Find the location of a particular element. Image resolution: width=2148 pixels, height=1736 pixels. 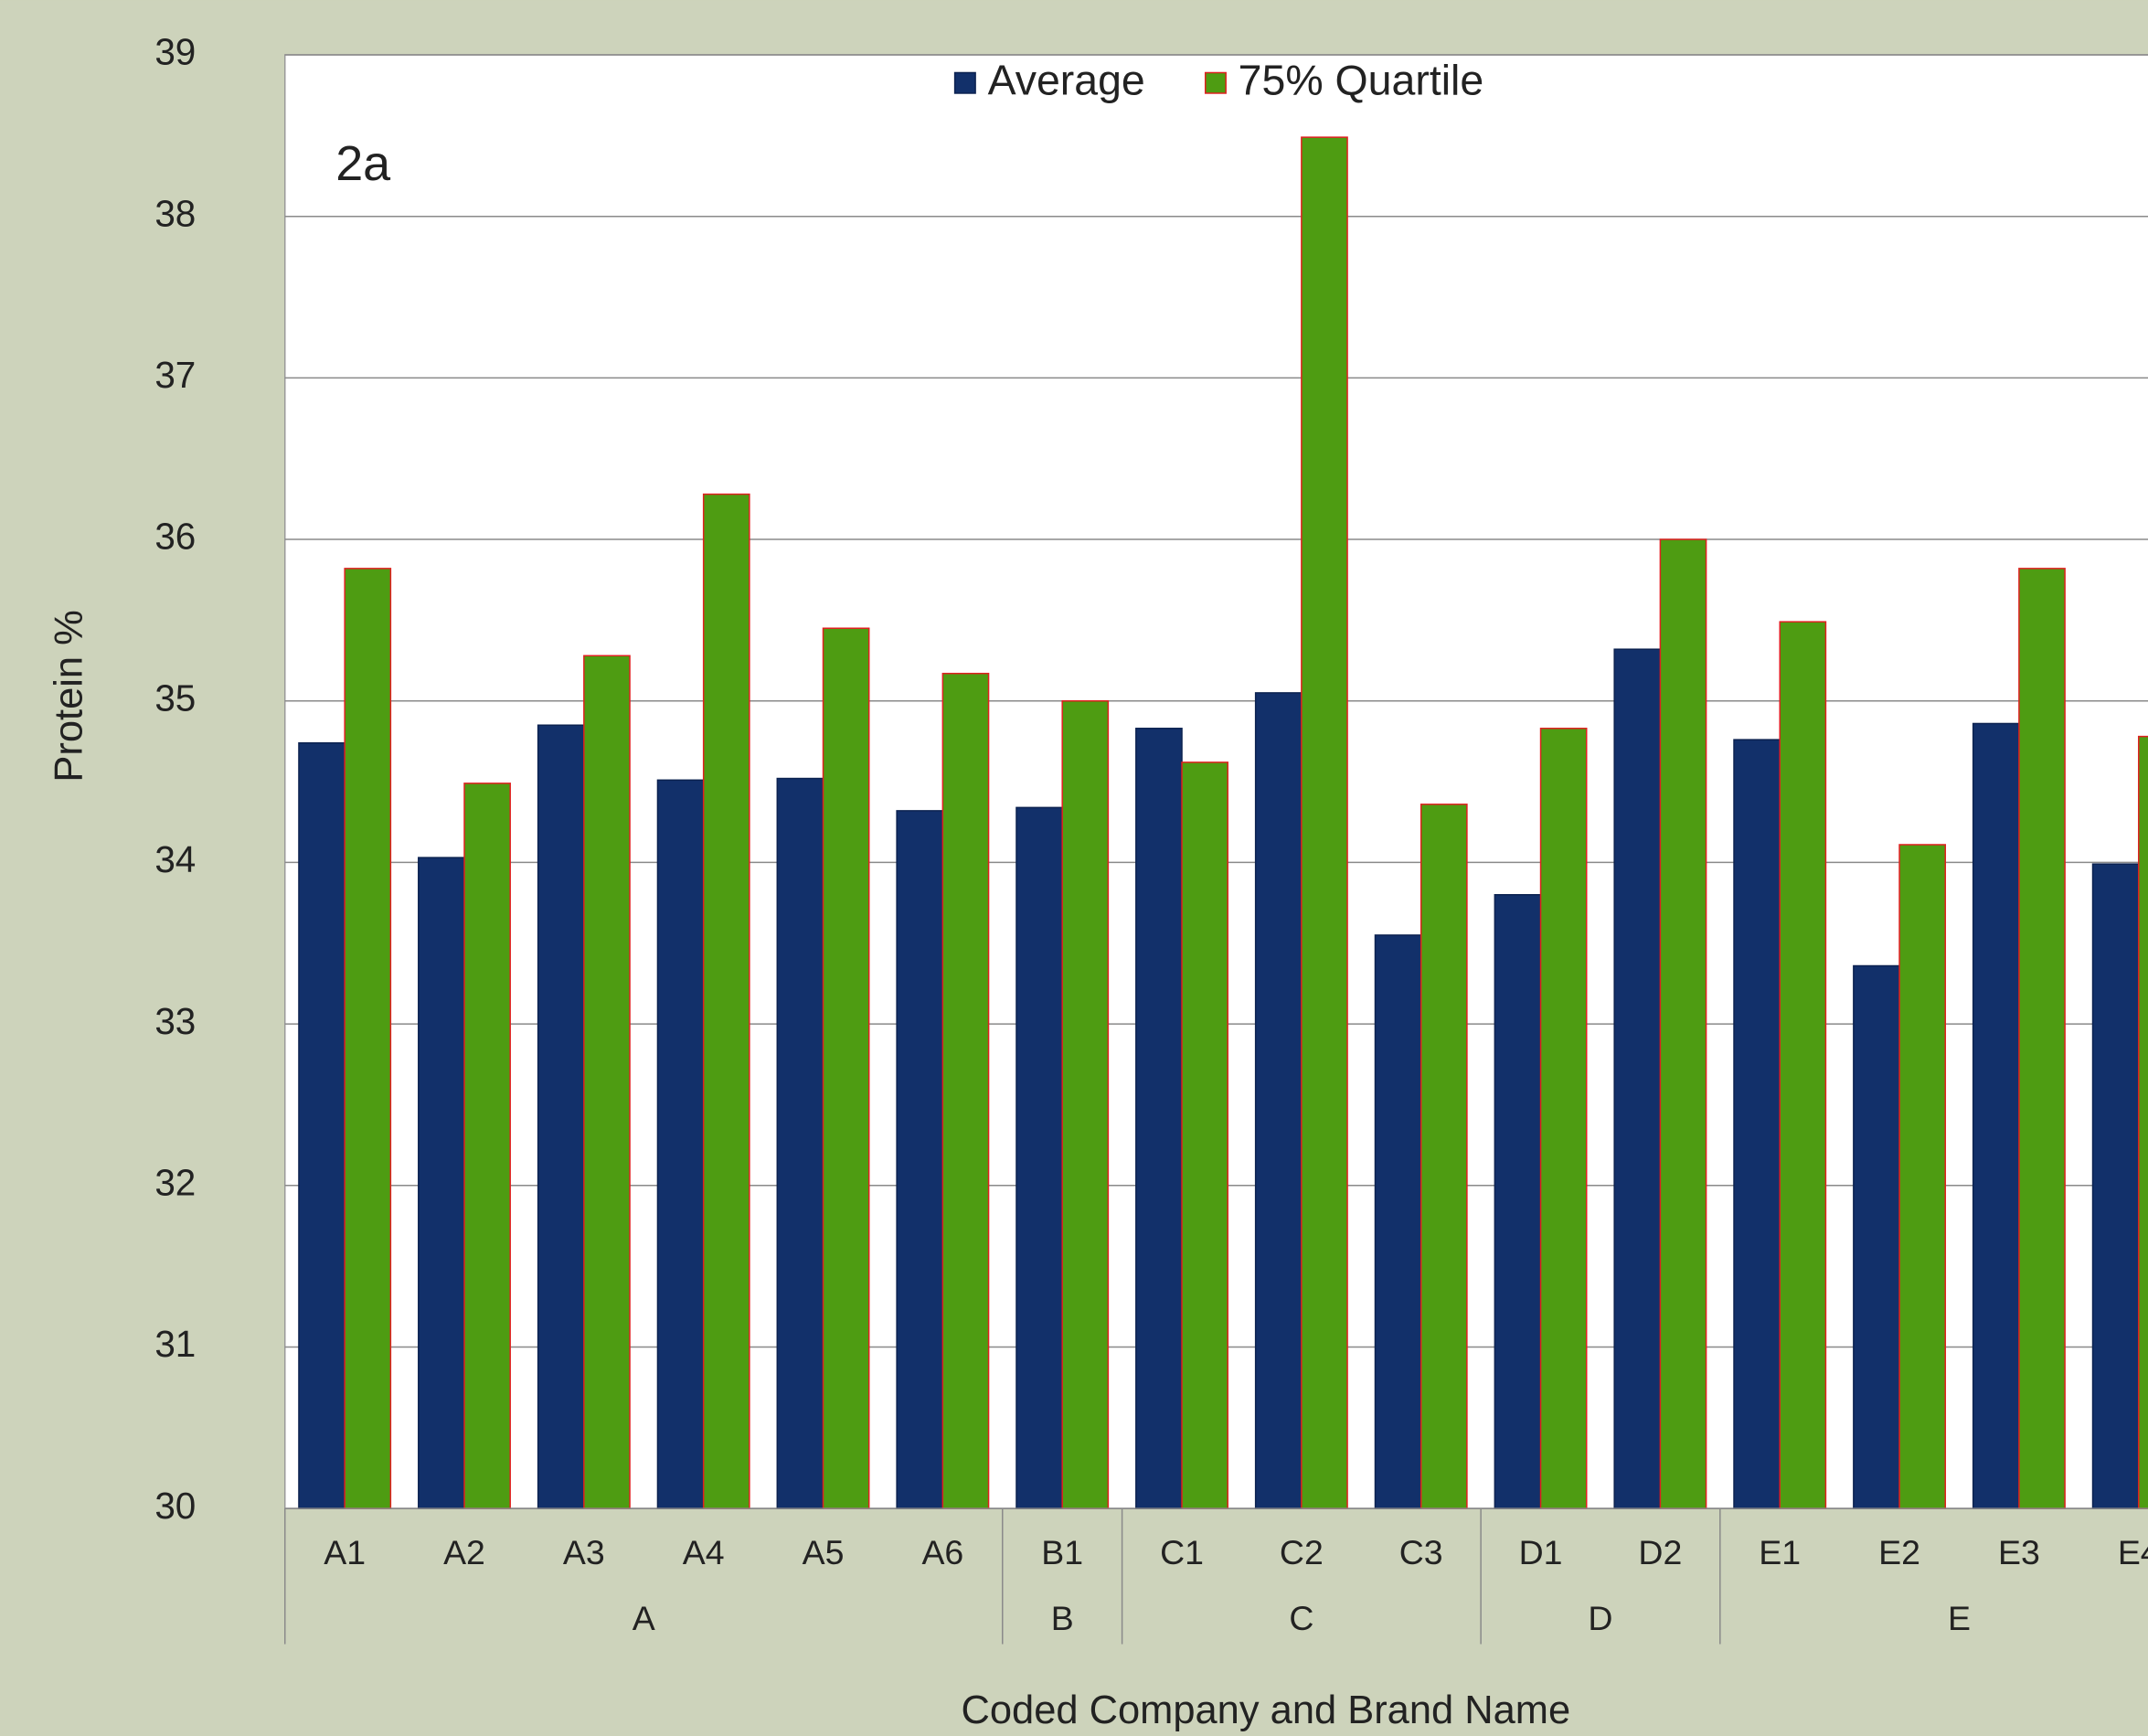

x-tick-label: E3 is located at coordinates (2019, 1552).